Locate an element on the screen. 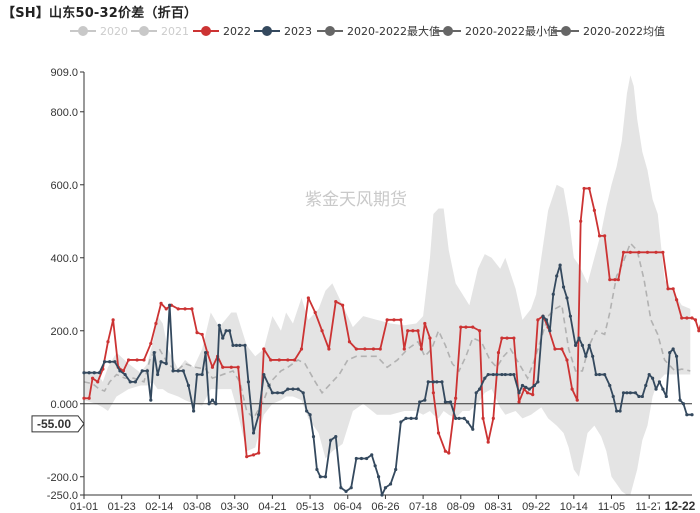 The image size is (700, 513). y-tick-label: -200.0 is located at coordinates (62, 478).